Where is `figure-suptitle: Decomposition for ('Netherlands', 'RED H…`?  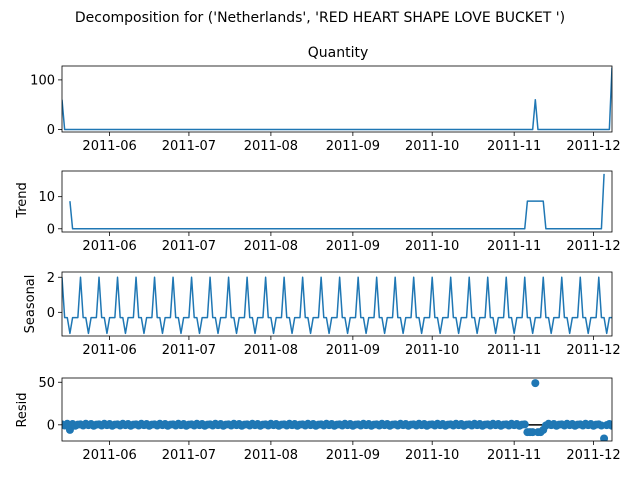
figure-suptitle: Decomposition for ('Netherlands', 'RED H… is located at coordinates (320, 18).